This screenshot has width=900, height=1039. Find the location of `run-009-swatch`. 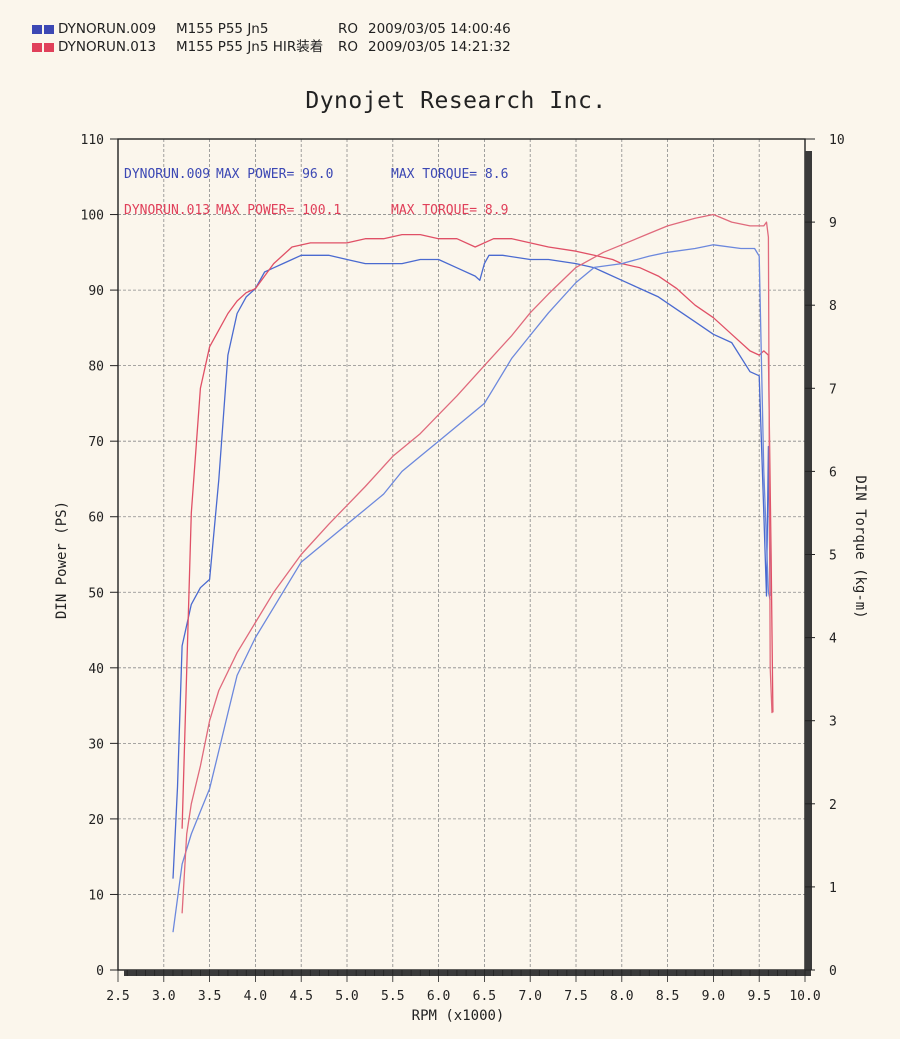

run-009-swatch is located at coordinates (45, 29).